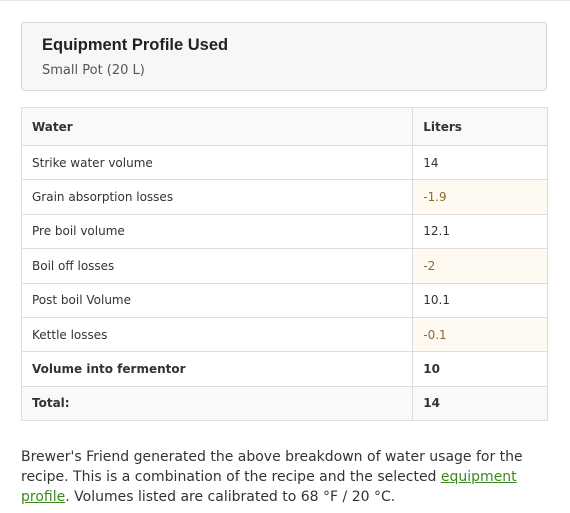 This screenshot has height=513, width=570. What do you see at coordinates (217, 369) in the screenshot?
I see `row-label: Volume into fermentor` at bounding box center [217, 369].